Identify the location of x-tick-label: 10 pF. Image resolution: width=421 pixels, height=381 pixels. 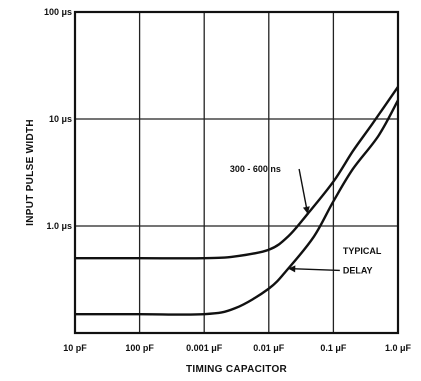
(75, 348).